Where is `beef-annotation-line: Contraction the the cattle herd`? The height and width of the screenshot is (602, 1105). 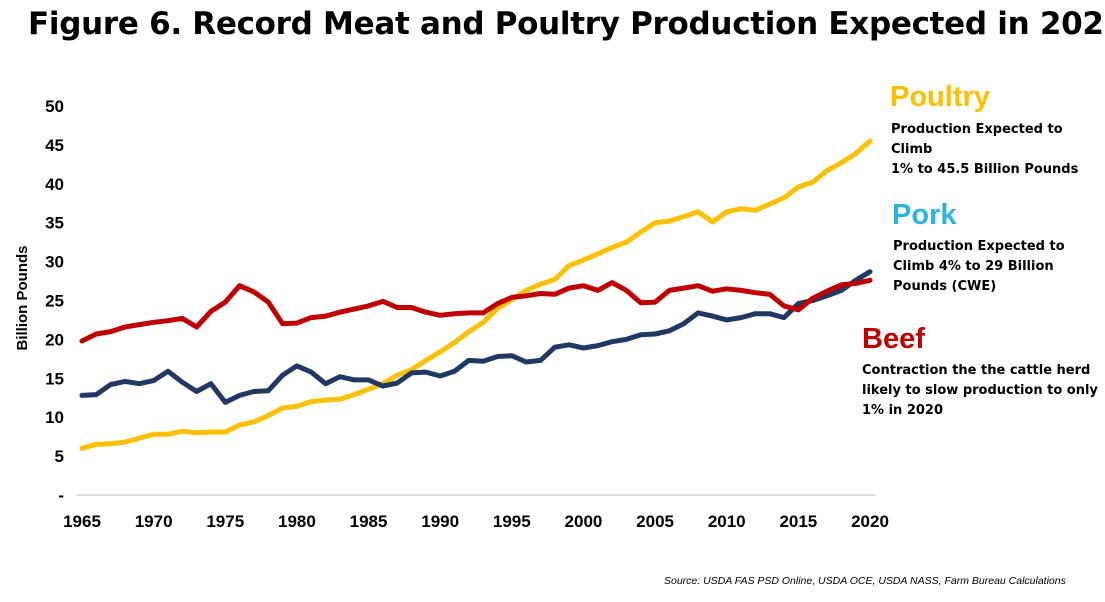
beef-annotation-line: Contraction the the cattle herd is located at coordinates (976, 370).